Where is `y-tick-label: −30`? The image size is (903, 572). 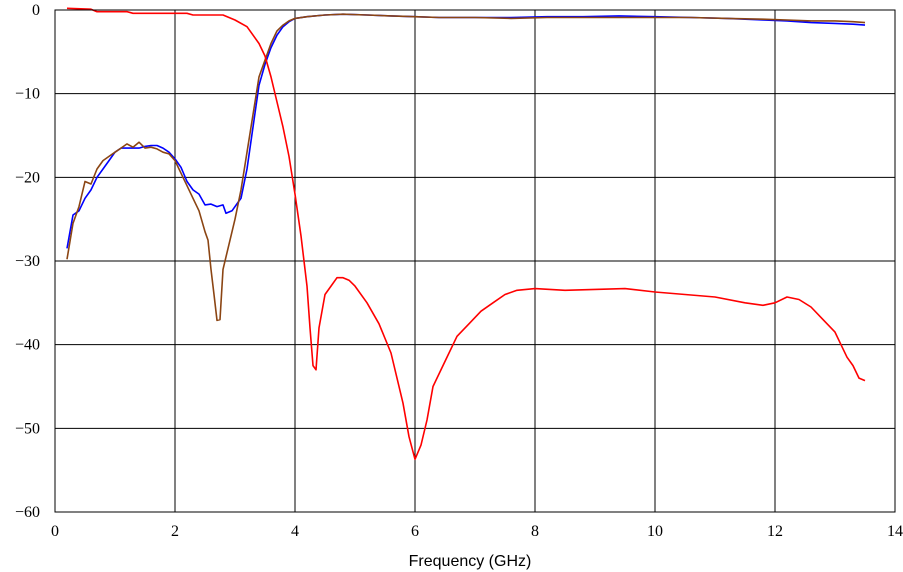
y-tick-label: −30 is located at coordinates (27, 261).